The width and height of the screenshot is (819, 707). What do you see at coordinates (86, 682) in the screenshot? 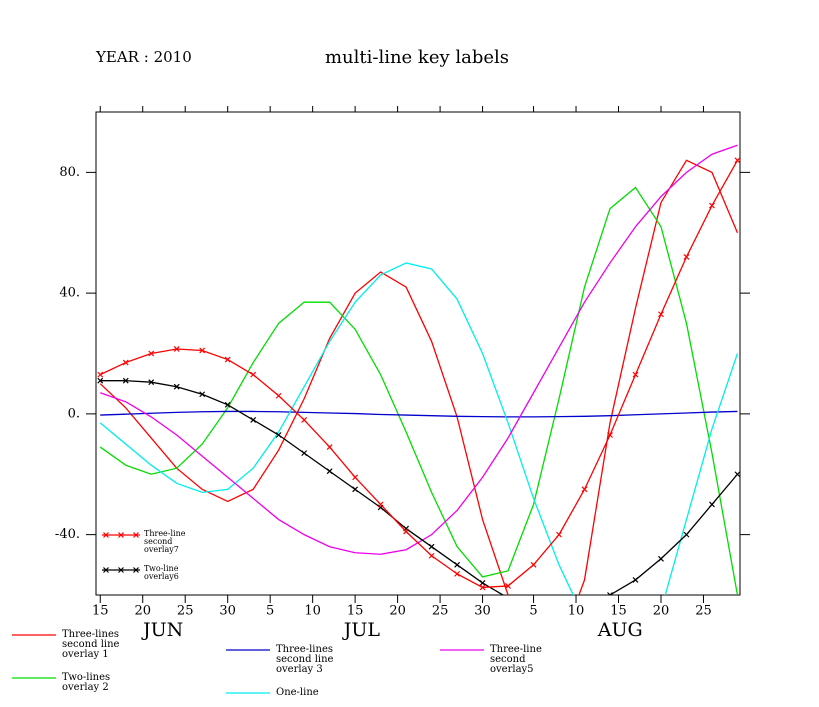
I see `legend-label: Two-lines overlay 2` at bounding box center [86, 682].